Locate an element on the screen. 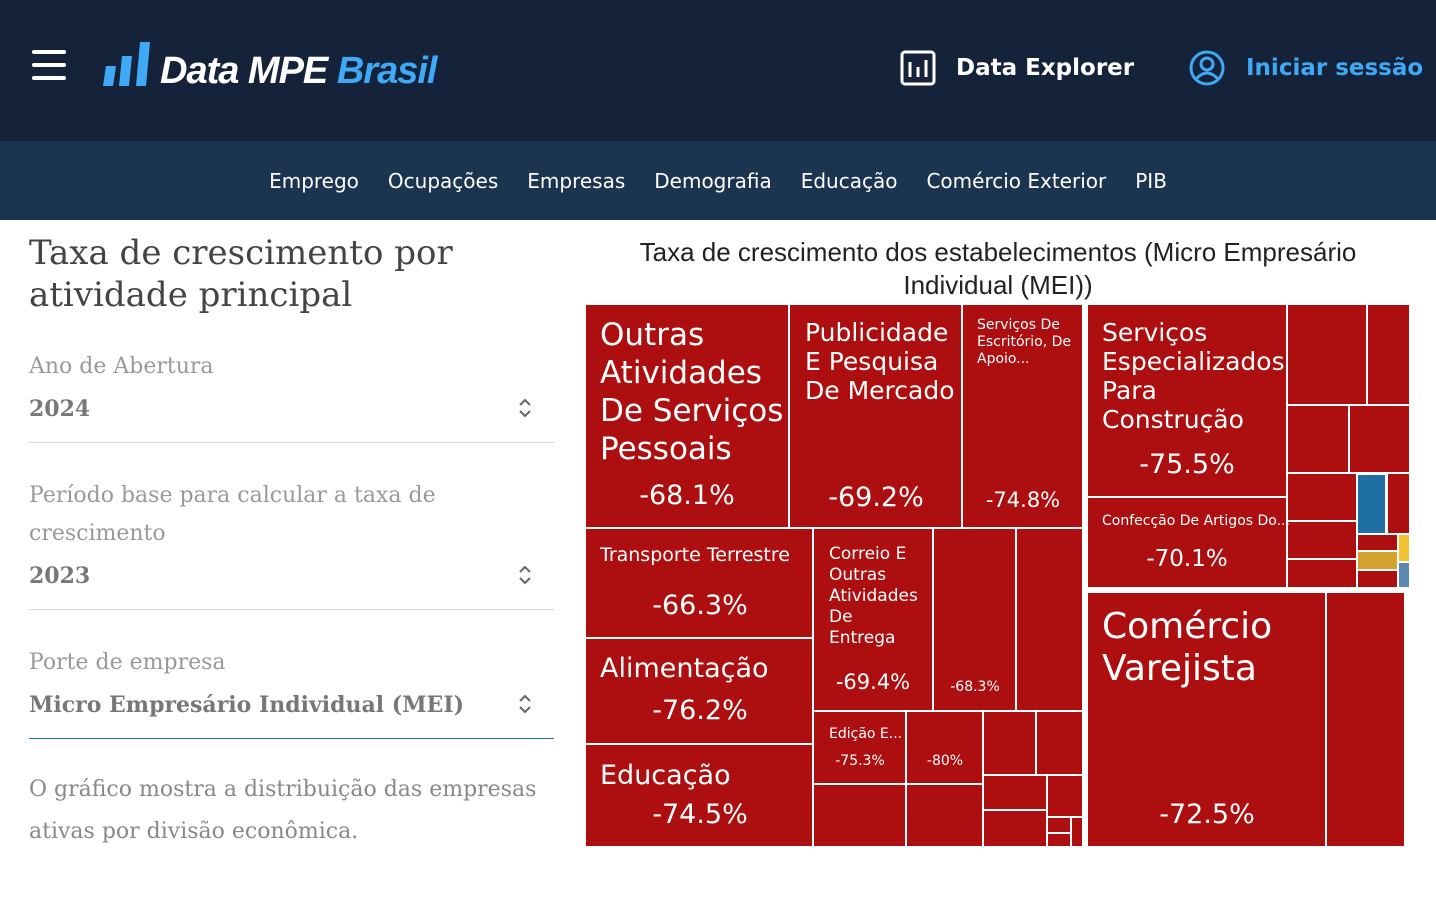 The image size is (1436, 906). treemap-value: -68.3% is located at coordinates (975, 687).